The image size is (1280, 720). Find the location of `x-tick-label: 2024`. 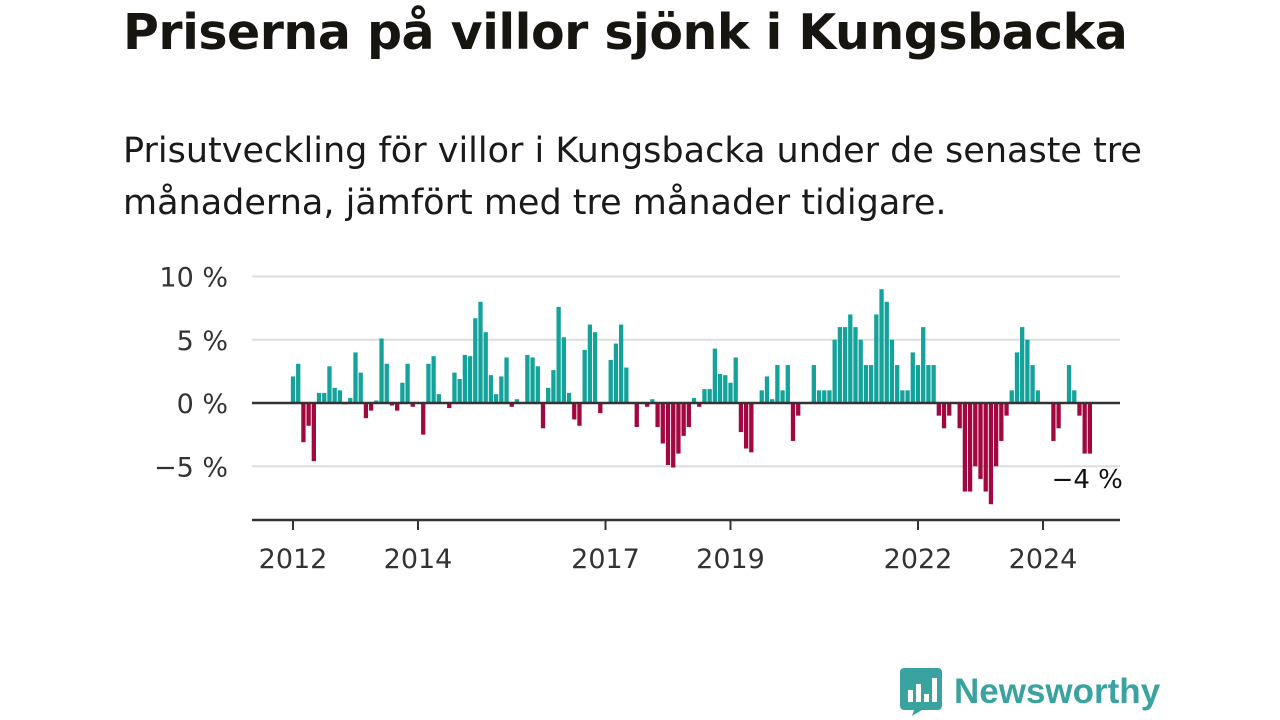

x-tick-label: 2024 is located at coordinates (1043, 559).